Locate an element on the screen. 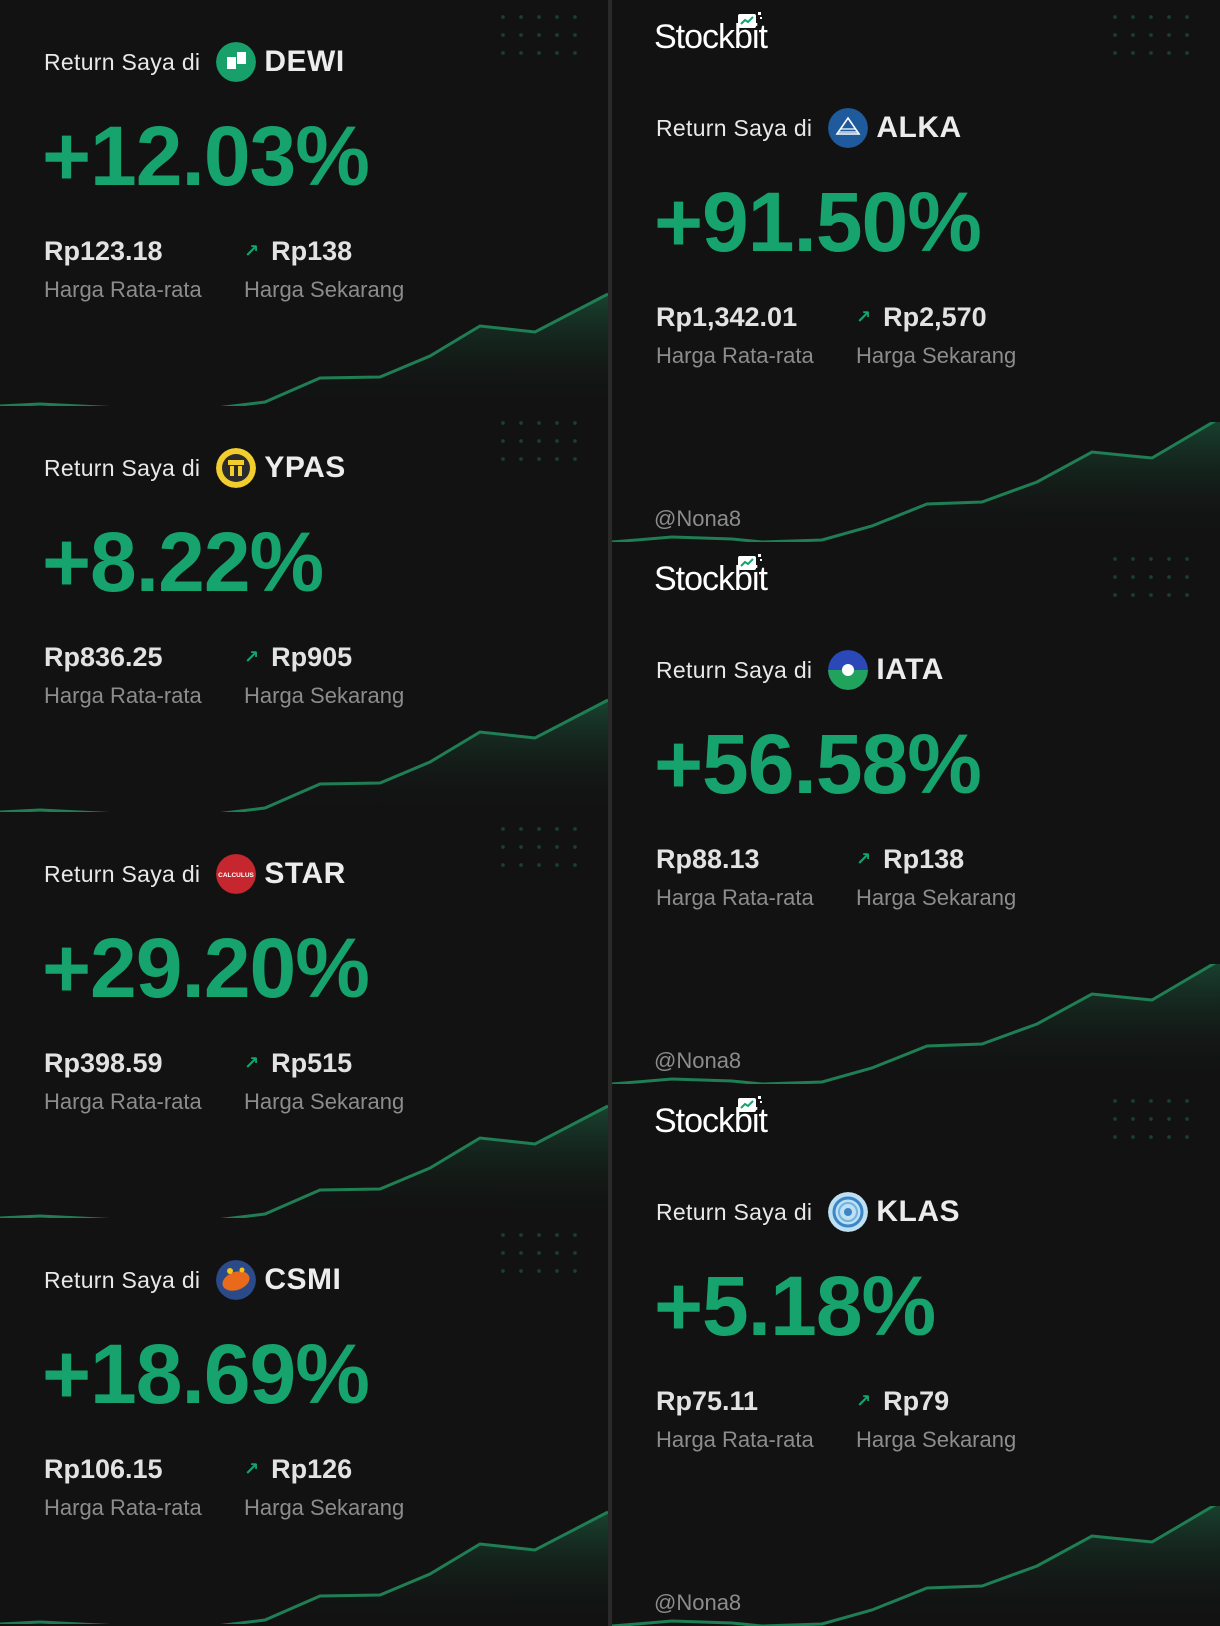  ypas-logo-icon is located at coordinates (236, 468).